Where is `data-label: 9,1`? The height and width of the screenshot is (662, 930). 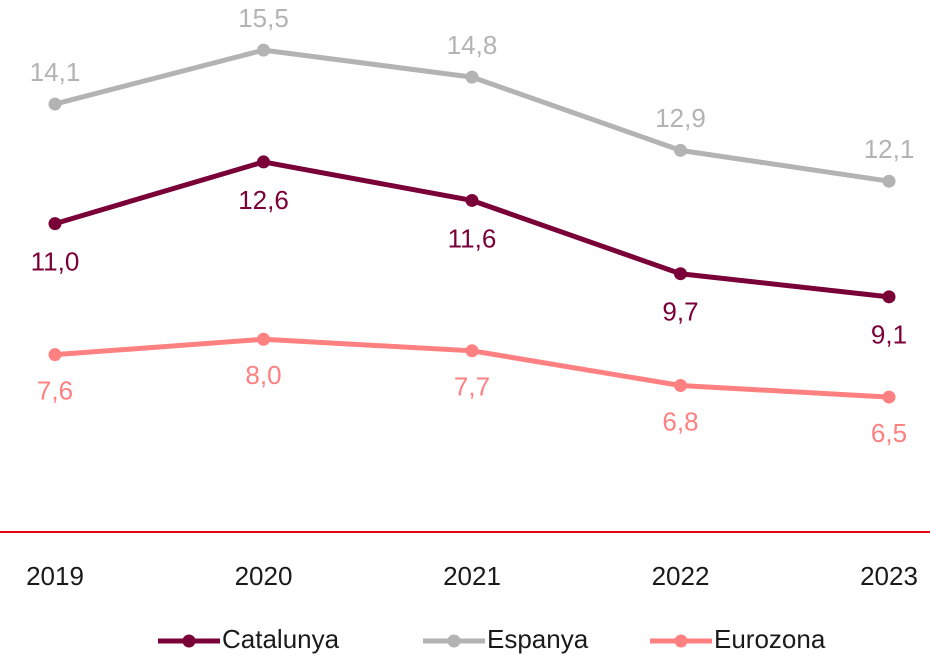 data-label: 9,1 is located at coordinates (889, 335).